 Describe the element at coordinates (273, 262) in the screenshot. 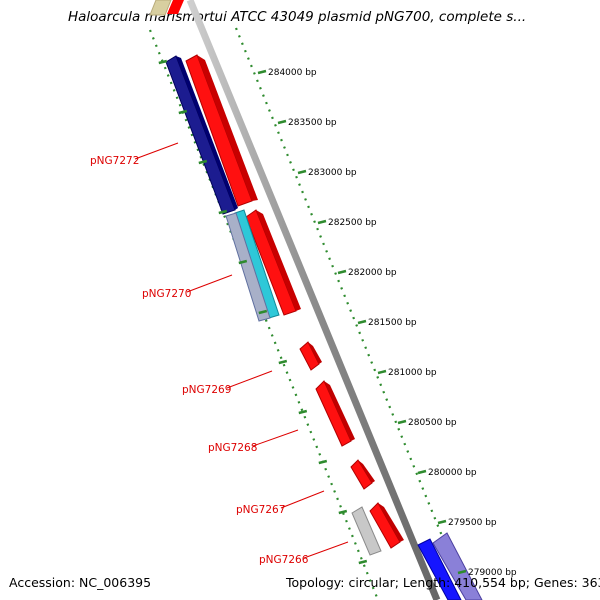

I see `gene-pNG7270-forward` at that location.